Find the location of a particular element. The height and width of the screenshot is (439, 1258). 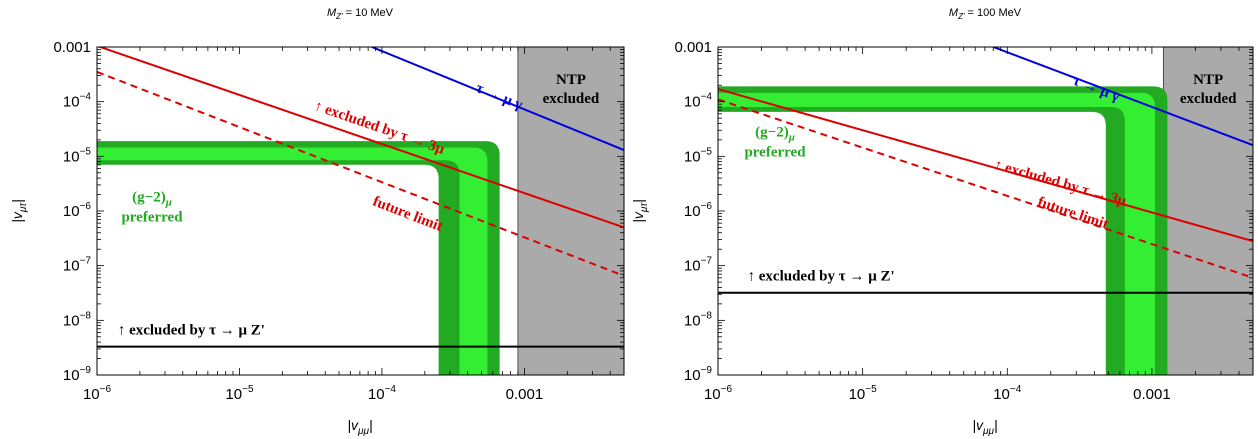

x-tick-exp: −4 is located at coordinates (391, 389).